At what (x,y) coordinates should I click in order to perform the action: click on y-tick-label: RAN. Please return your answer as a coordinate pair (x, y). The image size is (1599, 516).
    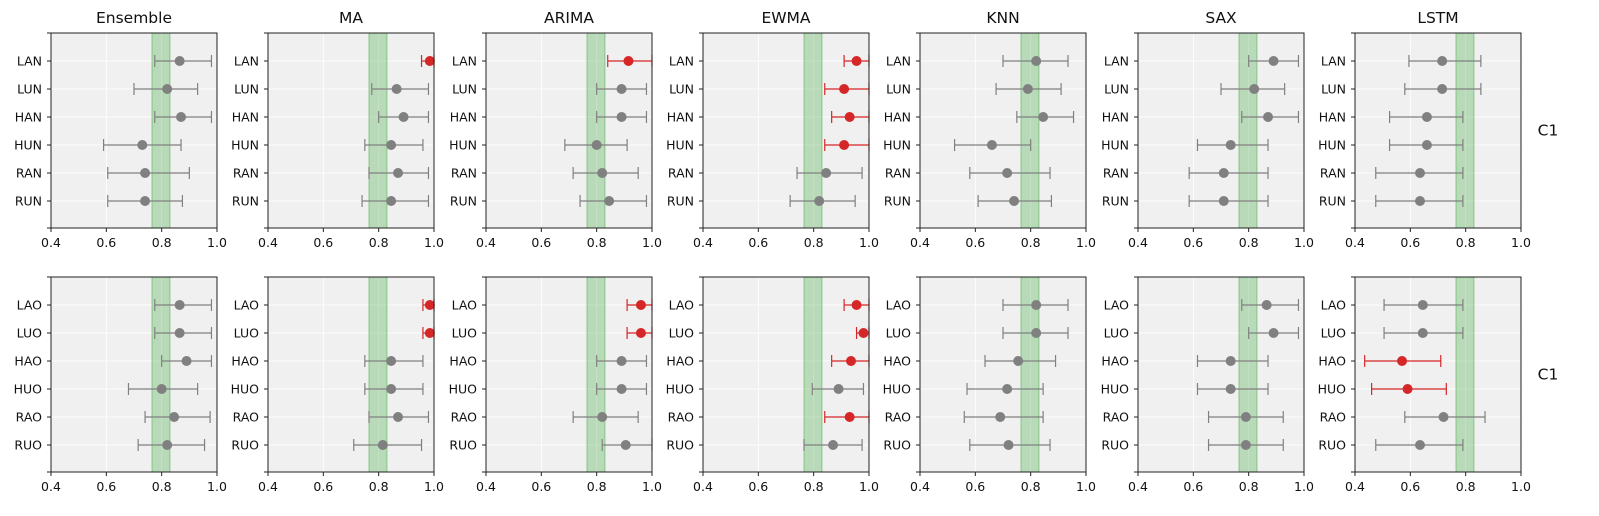
    Looking at the image, I should click on (898, 173).